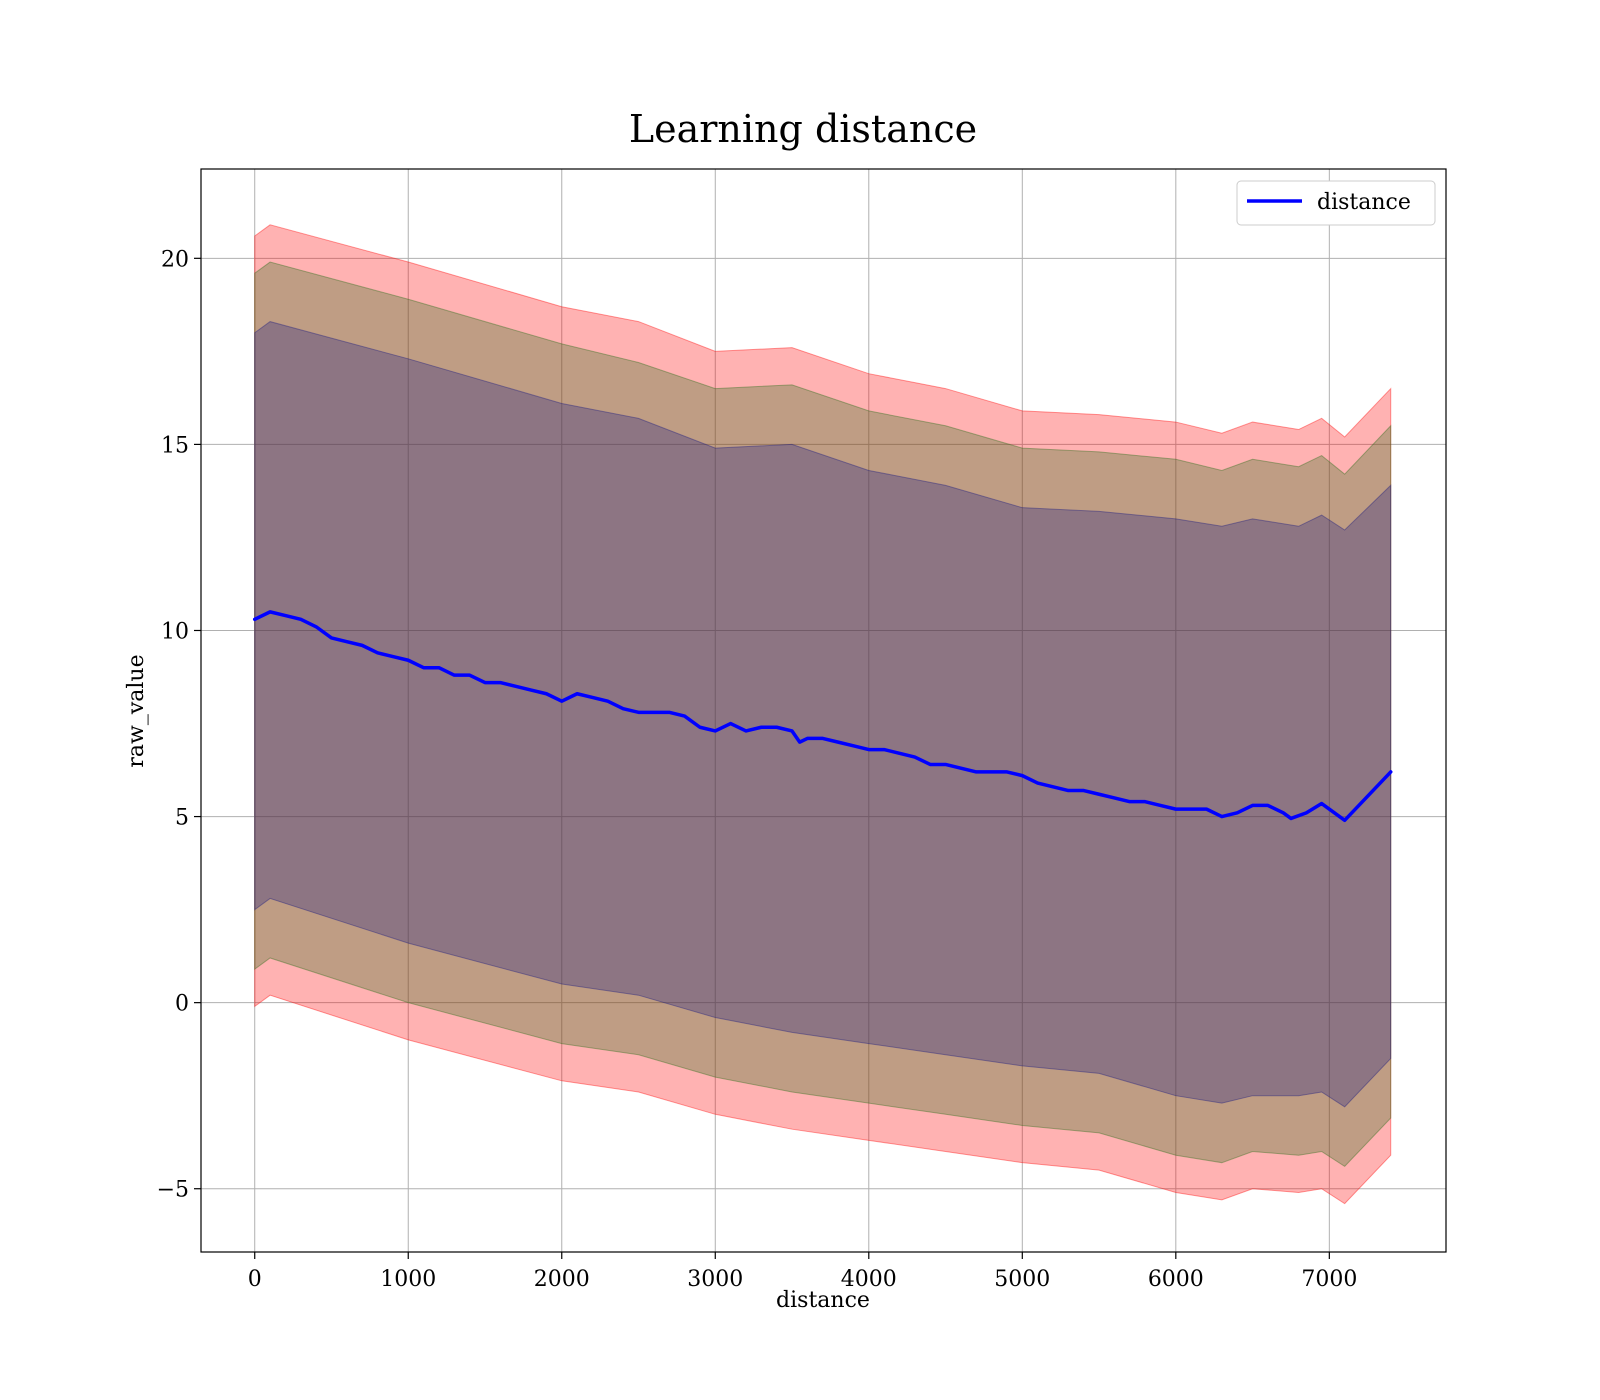 Image resolution: width=1600 pixels, height=1400 pixels. What do you see at coordinates (562, 1279) in the screenshot?
I see `x-tick-label: 2000` at bounding box center [562, 1279].